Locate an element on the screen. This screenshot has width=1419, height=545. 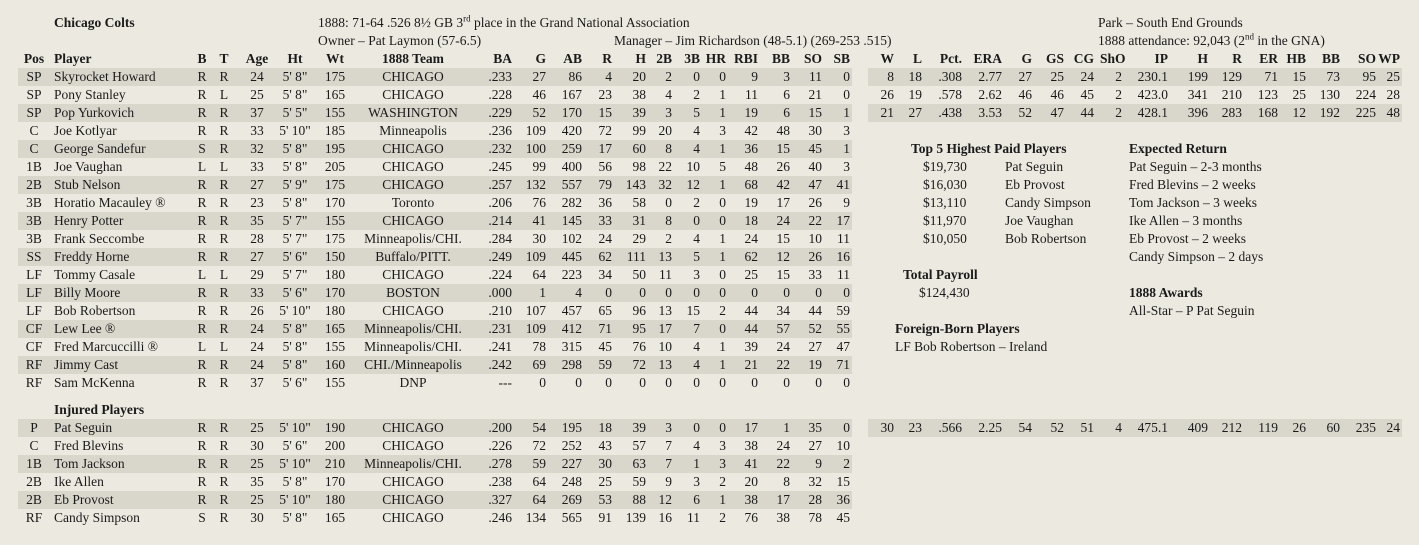
cell-bb: 15 is located at coordinates (783, 148).